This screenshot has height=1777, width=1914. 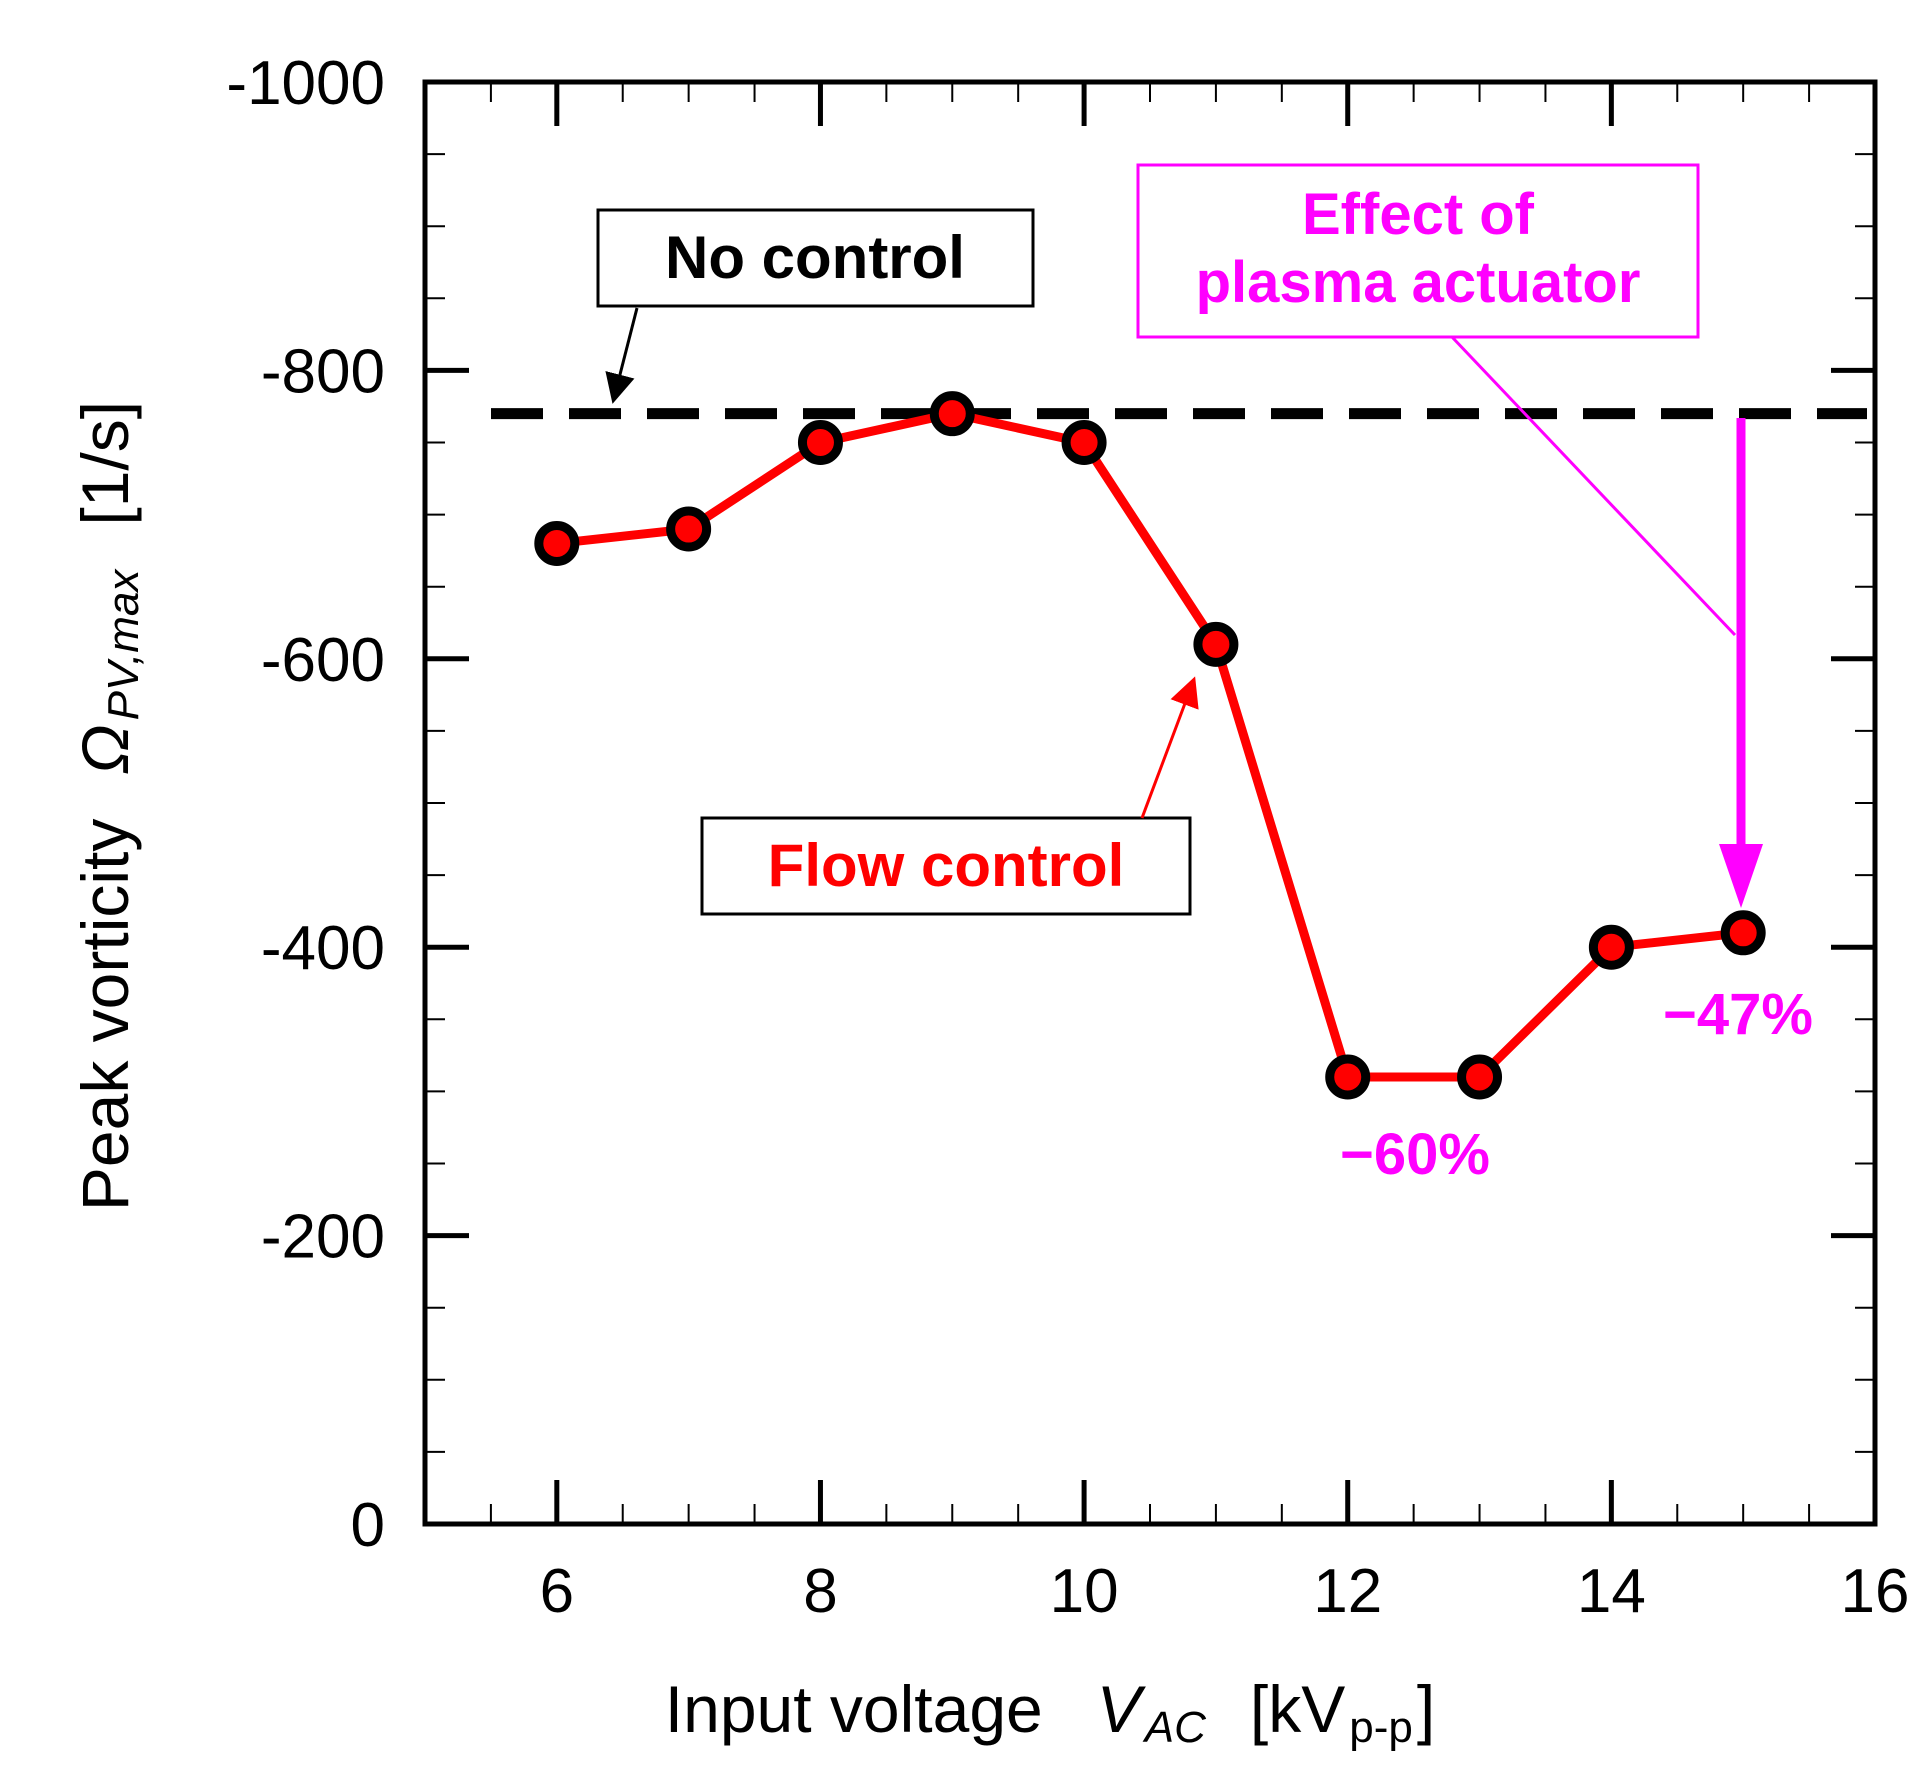 What do you see at coordinates (1875, 1591) in the screenshot?
I see `x-tick-label: 16` at bounding box center [1875, 1591].